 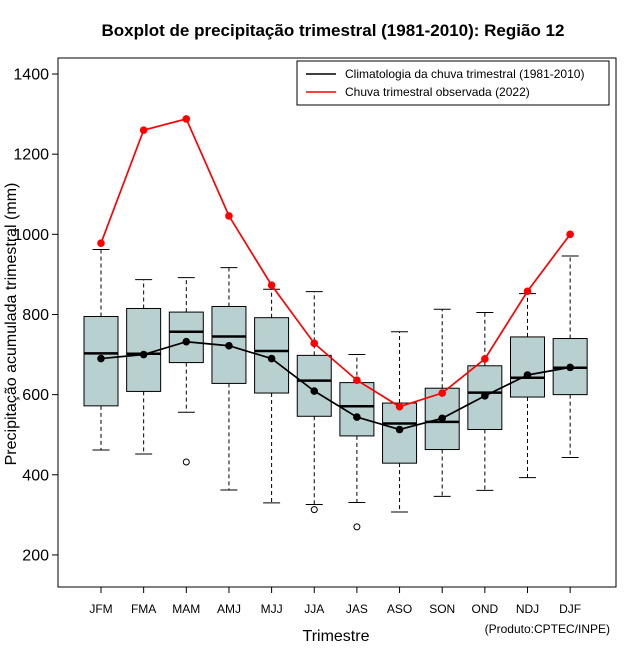 What do you see at coordinates (35, 555) in the screenshot?
I see `y-tick-label: 200` at bounding box center [35, 555].